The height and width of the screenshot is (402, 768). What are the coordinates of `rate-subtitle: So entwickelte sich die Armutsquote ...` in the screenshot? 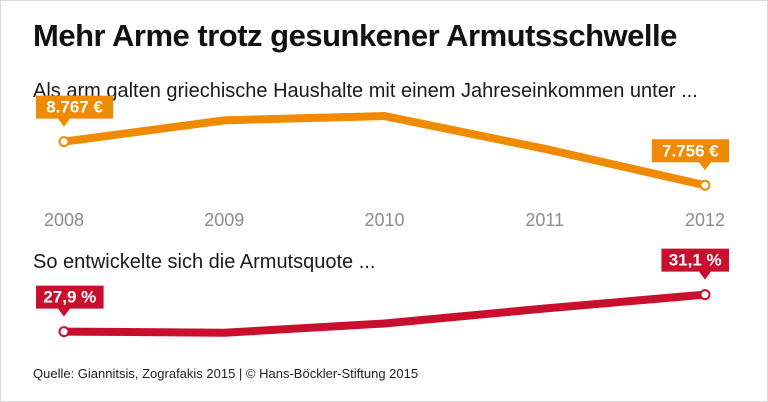 It's located at (204, 262).